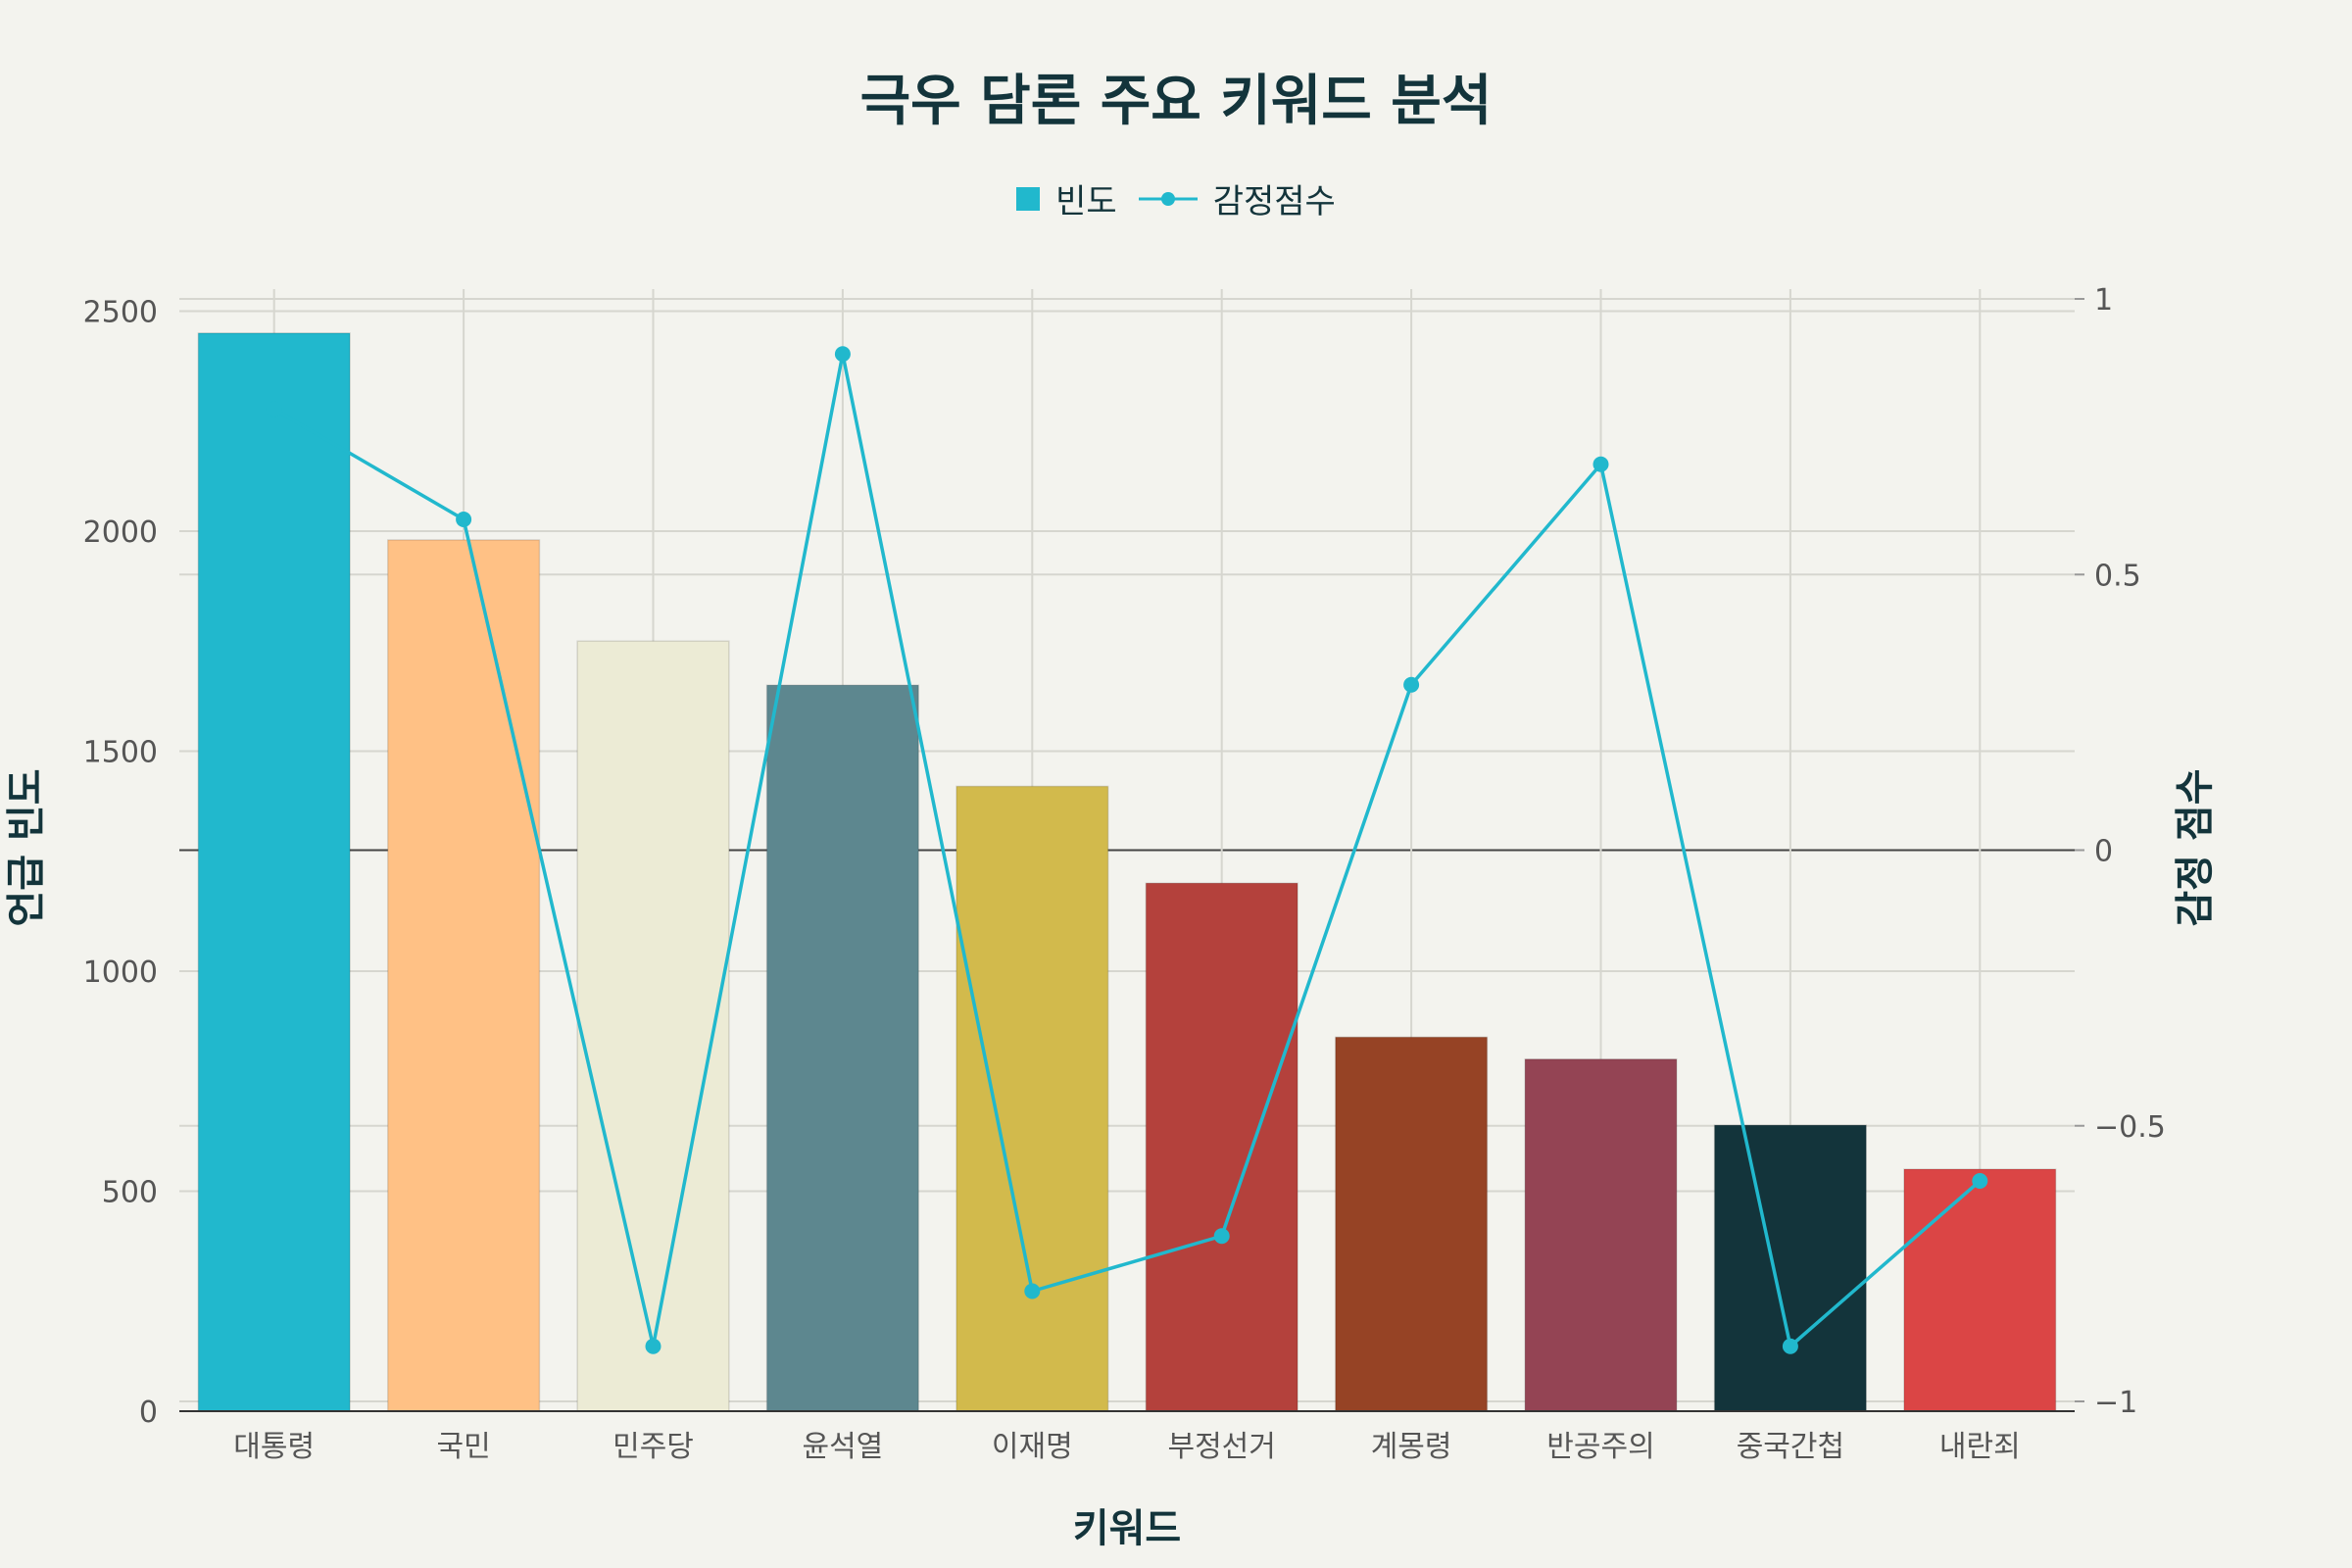 This screenshot has height=1568, width=2352. Describe the element at coordinates (2115, 1403) in the screenshot. I see `y2-tick-label: −1` at that location.